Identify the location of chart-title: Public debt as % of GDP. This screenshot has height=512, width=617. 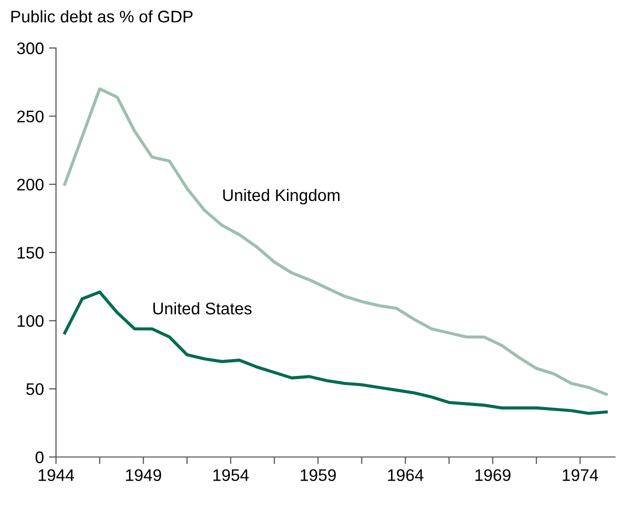
(102, 16).